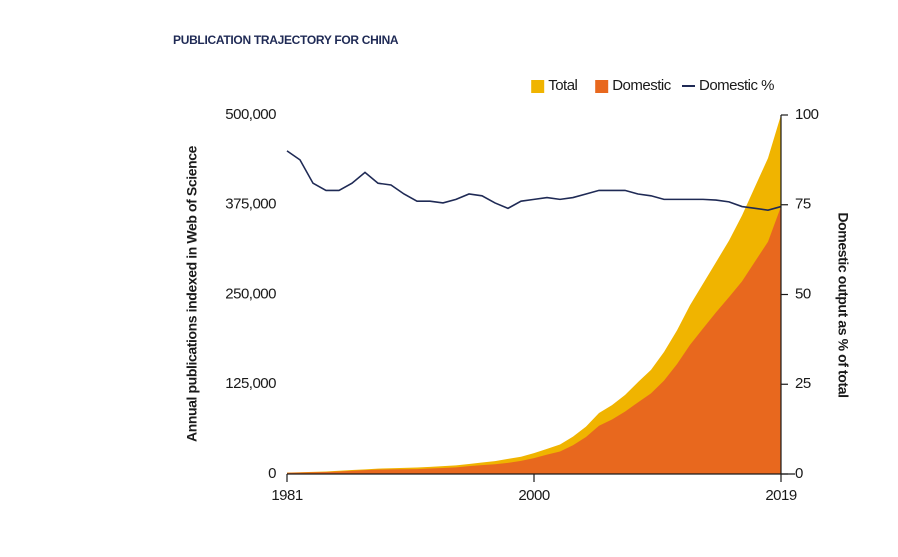 The image size is (898, 557). Describe the element at coordinates (562, 85) in the screenshot. I see `legend-label: Total` at that location.